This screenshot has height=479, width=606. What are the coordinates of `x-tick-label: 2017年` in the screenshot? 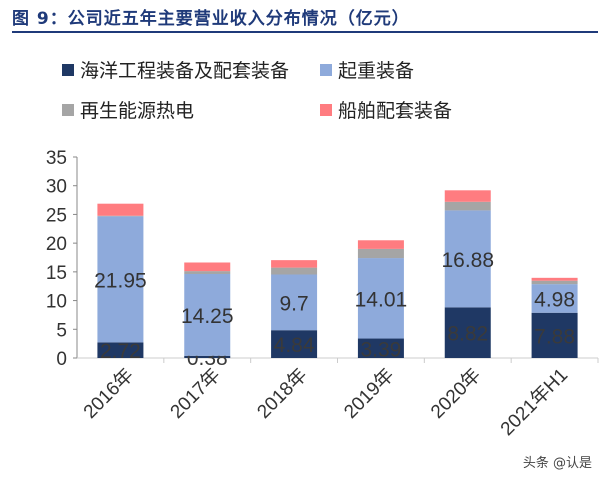 It's located at (195, 393).